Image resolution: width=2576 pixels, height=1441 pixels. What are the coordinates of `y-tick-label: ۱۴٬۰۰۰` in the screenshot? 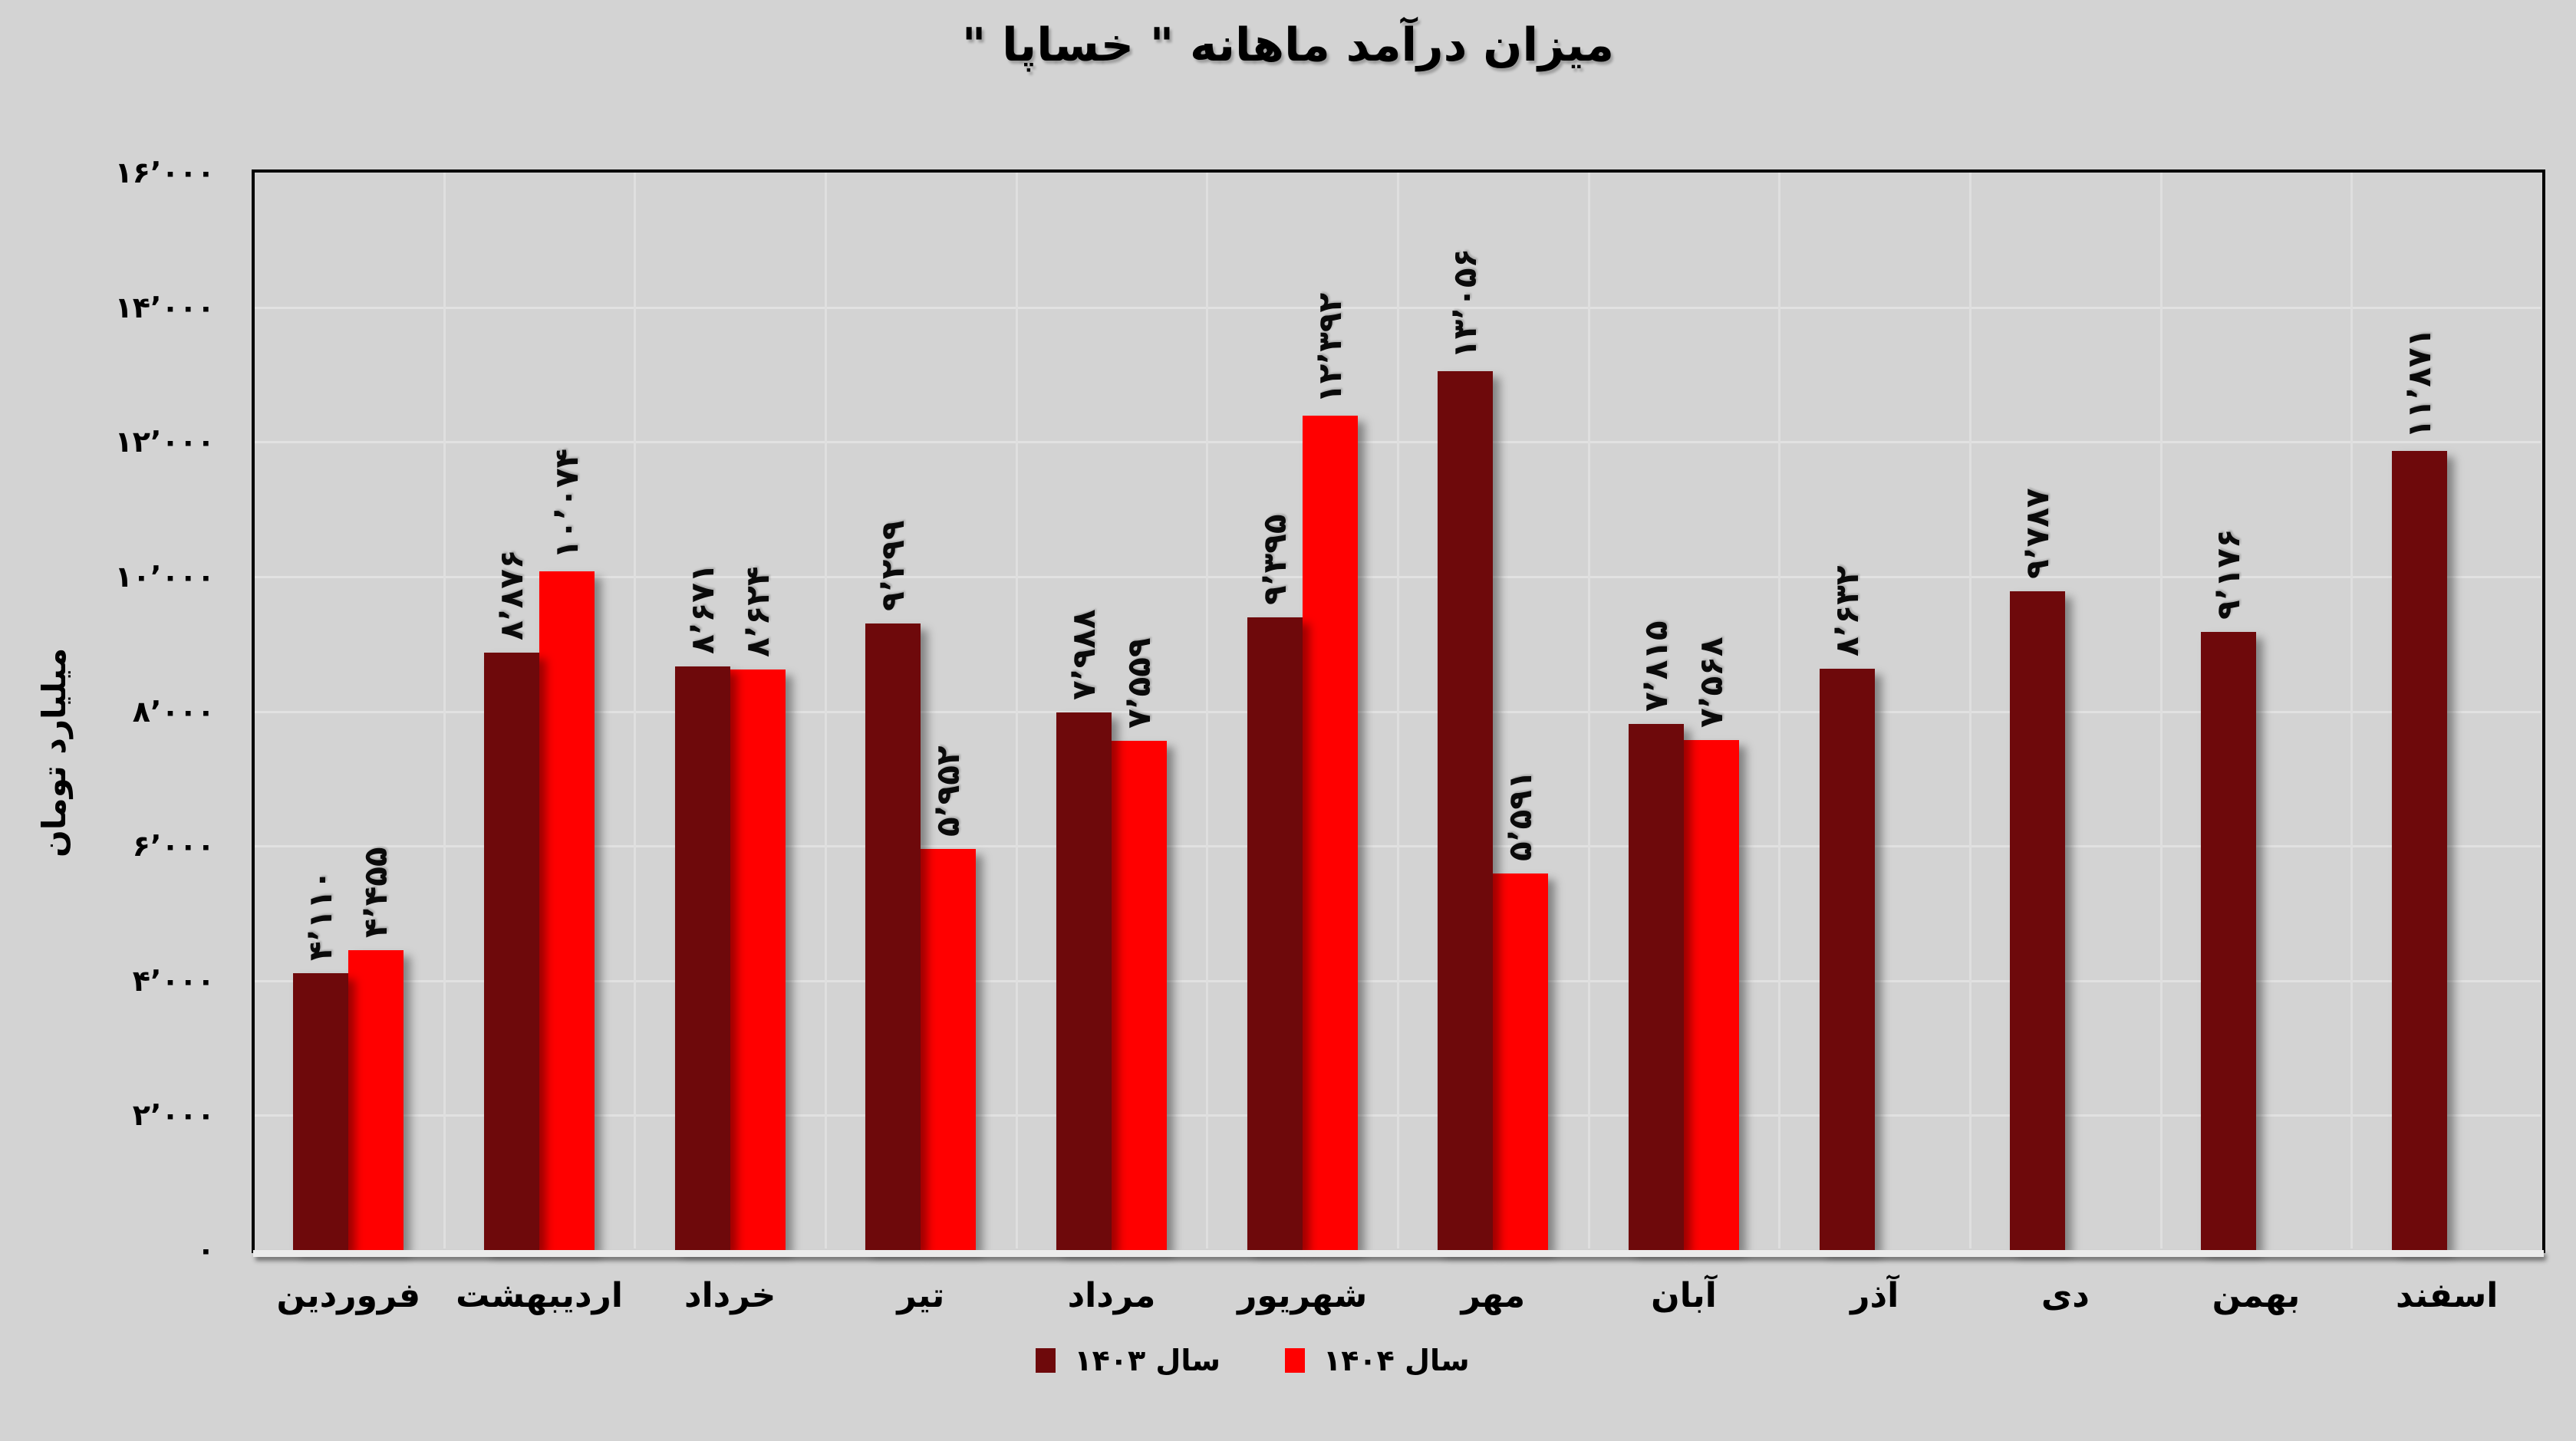 It's located at (164, 307).